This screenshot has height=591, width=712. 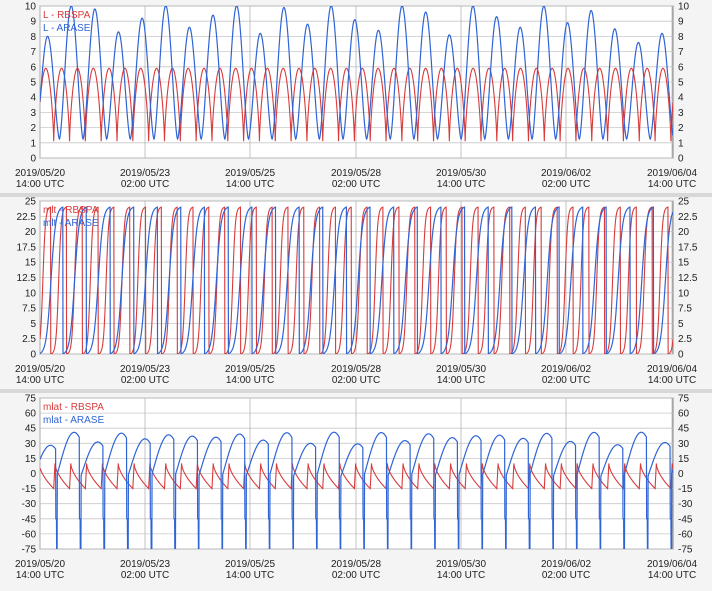 What do you see at coordinates (67, 28) in the screenshot?
I see `legend-entry-arase: L - ARASE` at bounding box center [67, 28].